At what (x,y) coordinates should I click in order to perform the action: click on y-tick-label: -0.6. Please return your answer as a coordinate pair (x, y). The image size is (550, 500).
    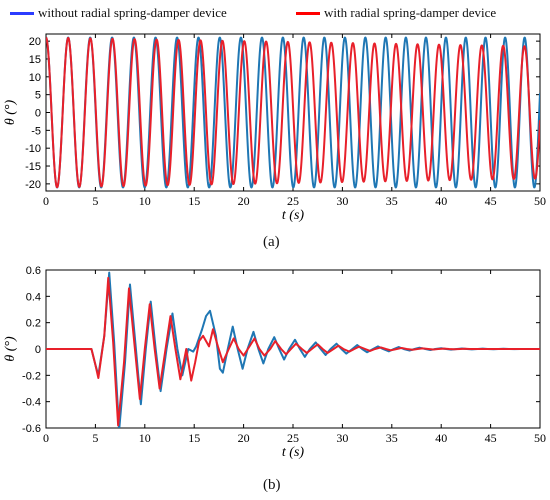
    Looking at the image, I should click on (31, 429).